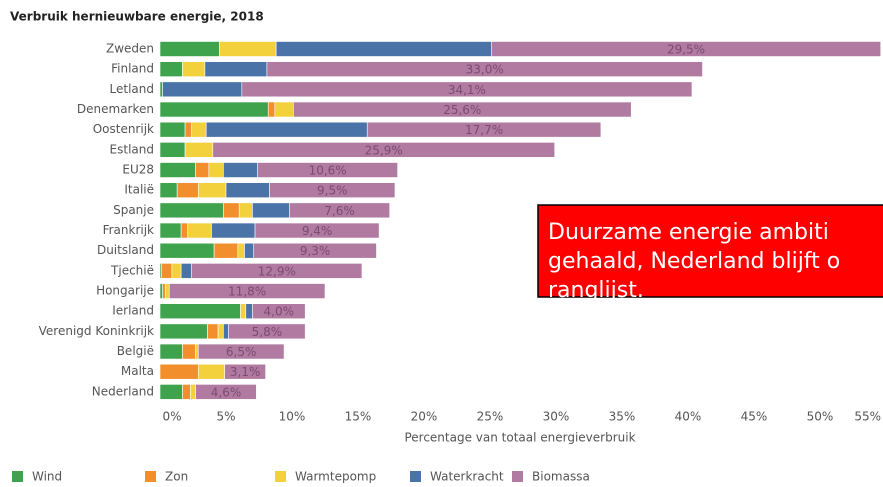 This screenshot has height=487, width=883. What do you see at coordinates (561, 477) in the screenshot?
I see `legend-label: Biomassa` at bounding box center [561, 477].